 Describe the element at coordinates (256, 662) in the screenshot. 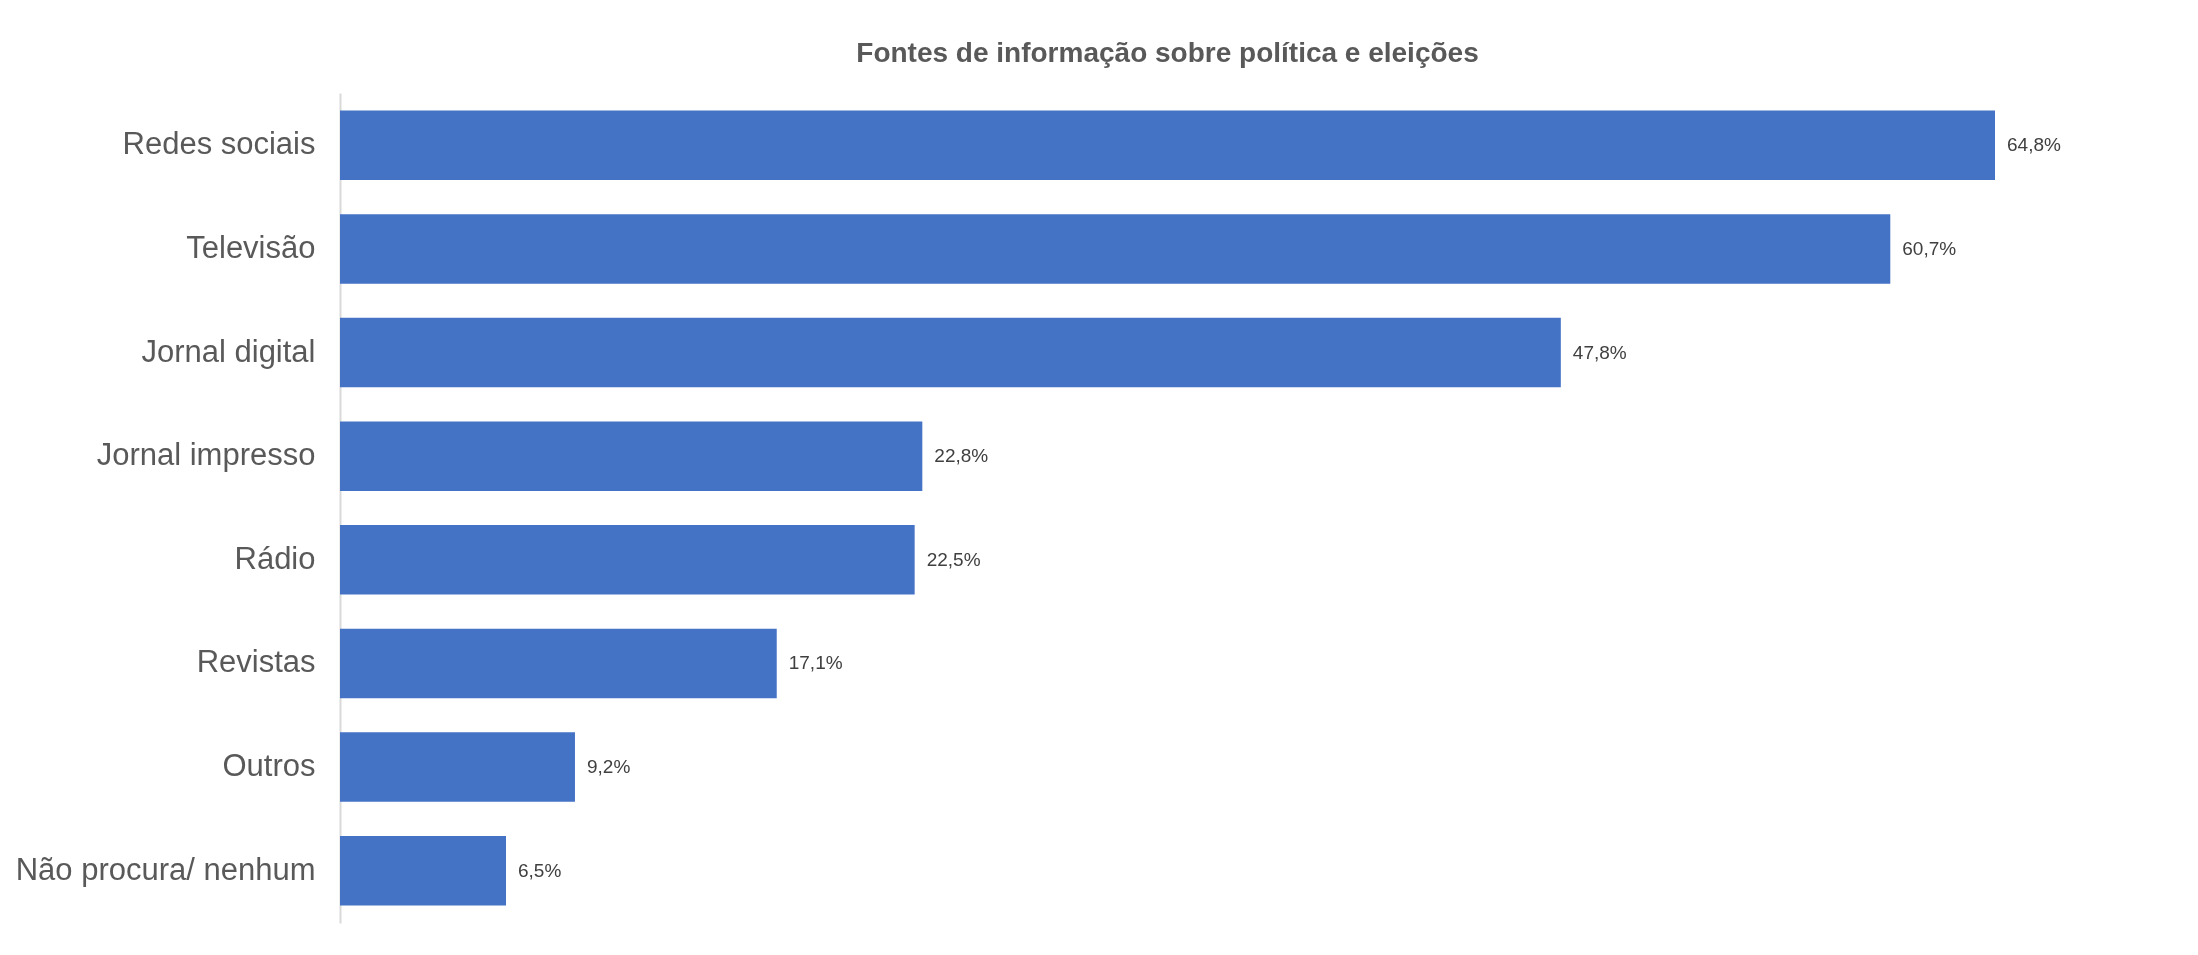

I see `y-tick-label: Revistas` at that location.